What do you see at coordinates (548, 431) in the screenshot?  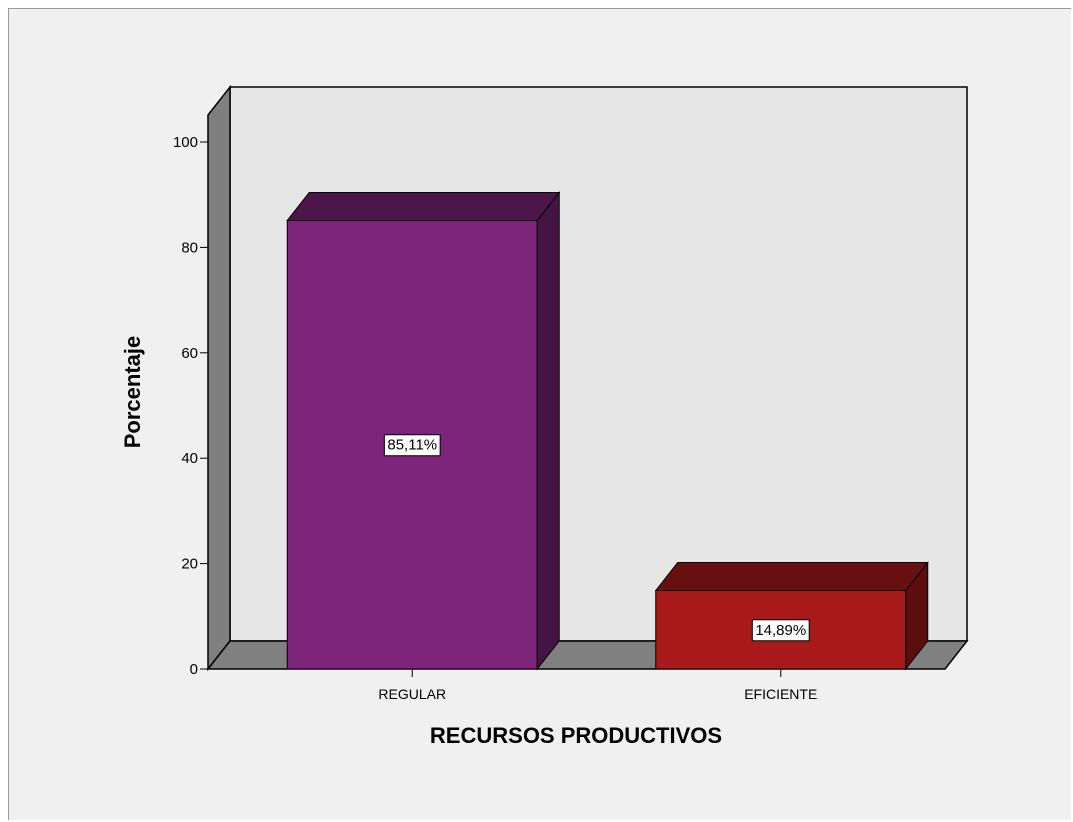 I see `bar-side` at bounding box center [548, 431].